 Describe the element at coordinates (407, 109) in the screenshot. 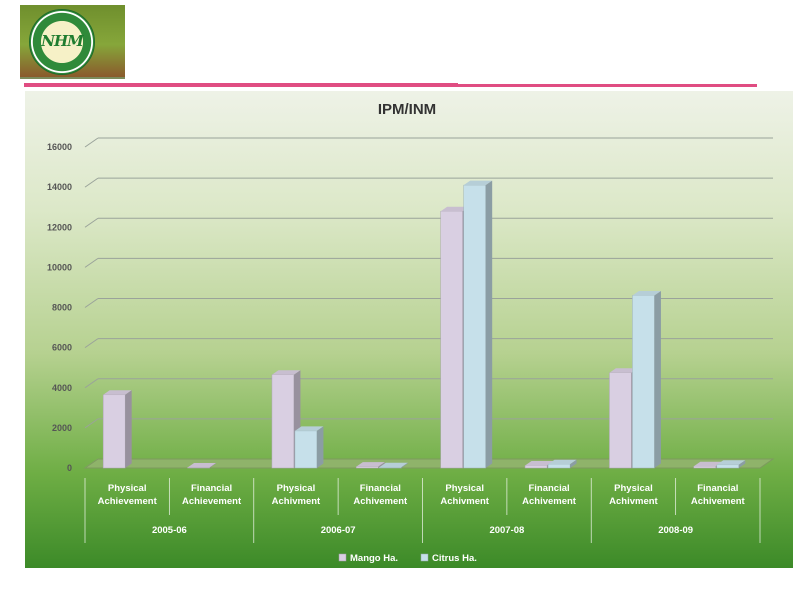

I see `chart-title: IPM/INM` at that location.